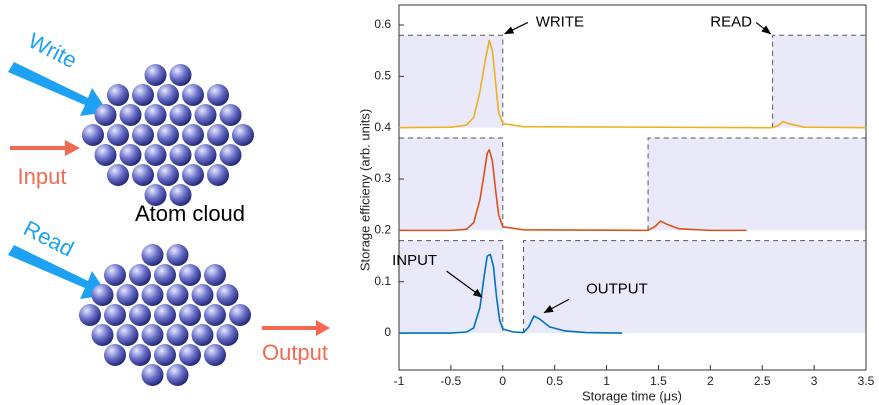 The image size is (879, 405). I want to click on input-label: Input, so click(42, 176).